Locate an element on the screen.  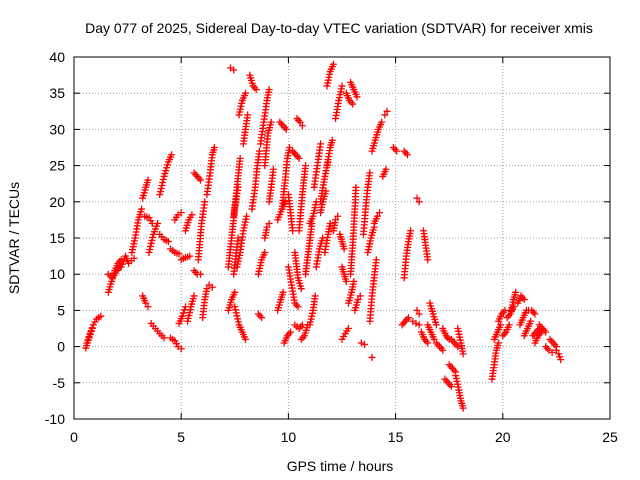
x-tick-label: 10 is located at coordinates (289, 437).